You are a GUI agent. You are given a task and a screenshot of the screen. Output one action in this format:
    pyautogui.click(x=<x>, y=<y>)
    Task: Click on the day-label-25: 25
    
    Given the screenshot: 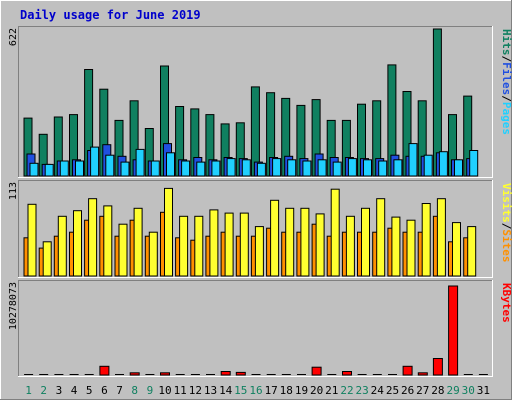 What is the action you would take?
    pyautogui.click(x=392, y=390)
    